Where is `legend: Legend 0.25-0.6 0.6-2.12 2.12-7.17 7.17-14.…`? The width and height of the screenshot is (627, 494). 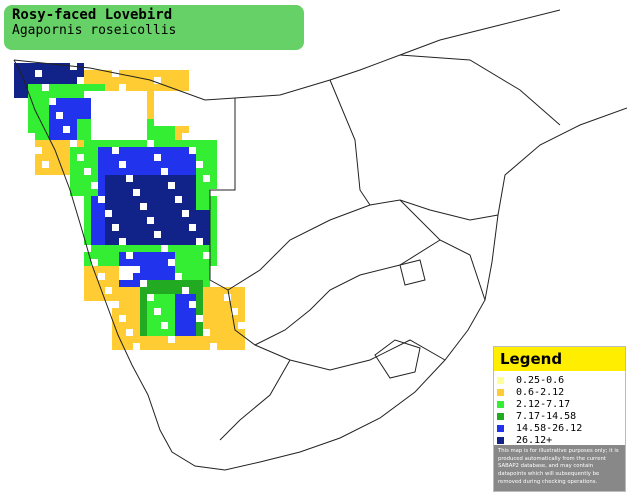
legend: Legend 0.25-0.6 0.6-2.12 2.12-7.17 7.17-14.… is located at coordinates (559, 419).